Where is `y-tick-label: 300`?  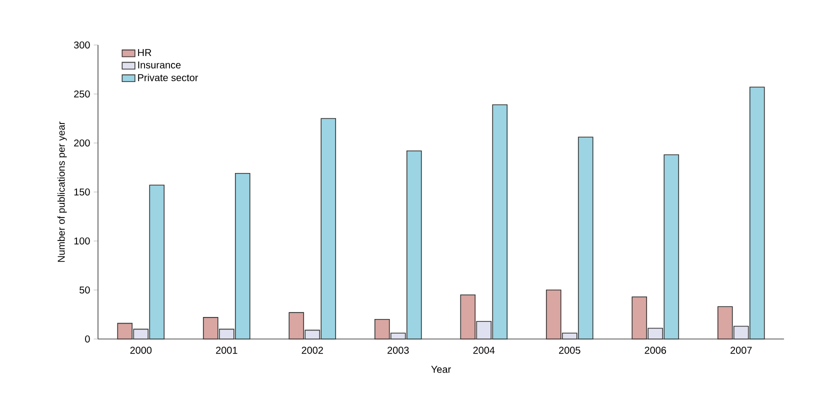
y-tick-label: 300 is located at coordinates (82, 45).